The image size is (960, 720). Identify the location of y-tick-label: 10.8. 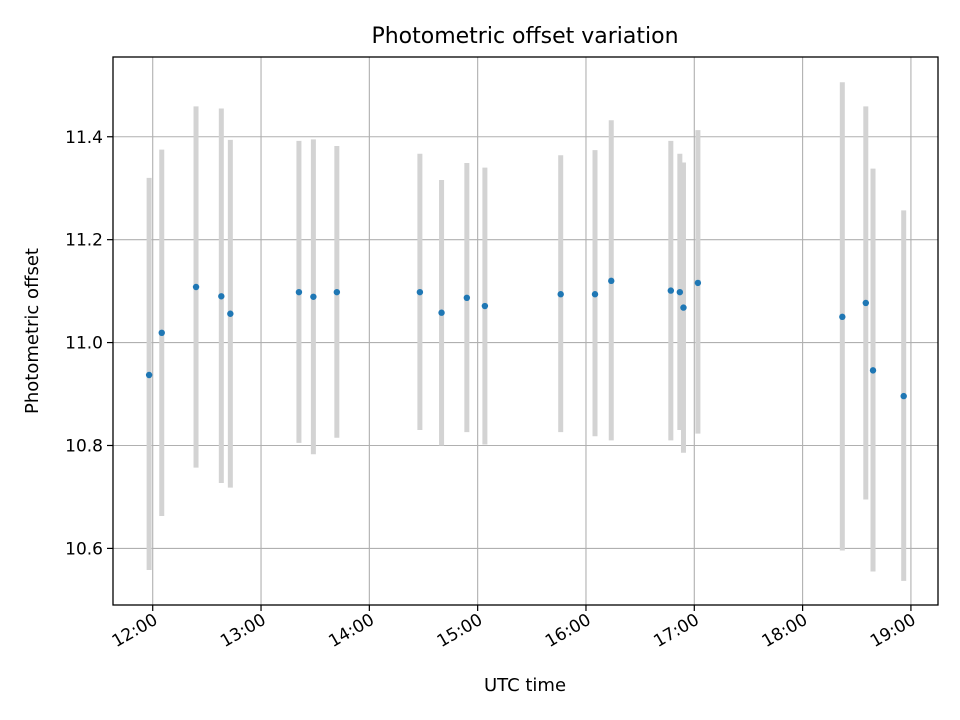
(84, 446).